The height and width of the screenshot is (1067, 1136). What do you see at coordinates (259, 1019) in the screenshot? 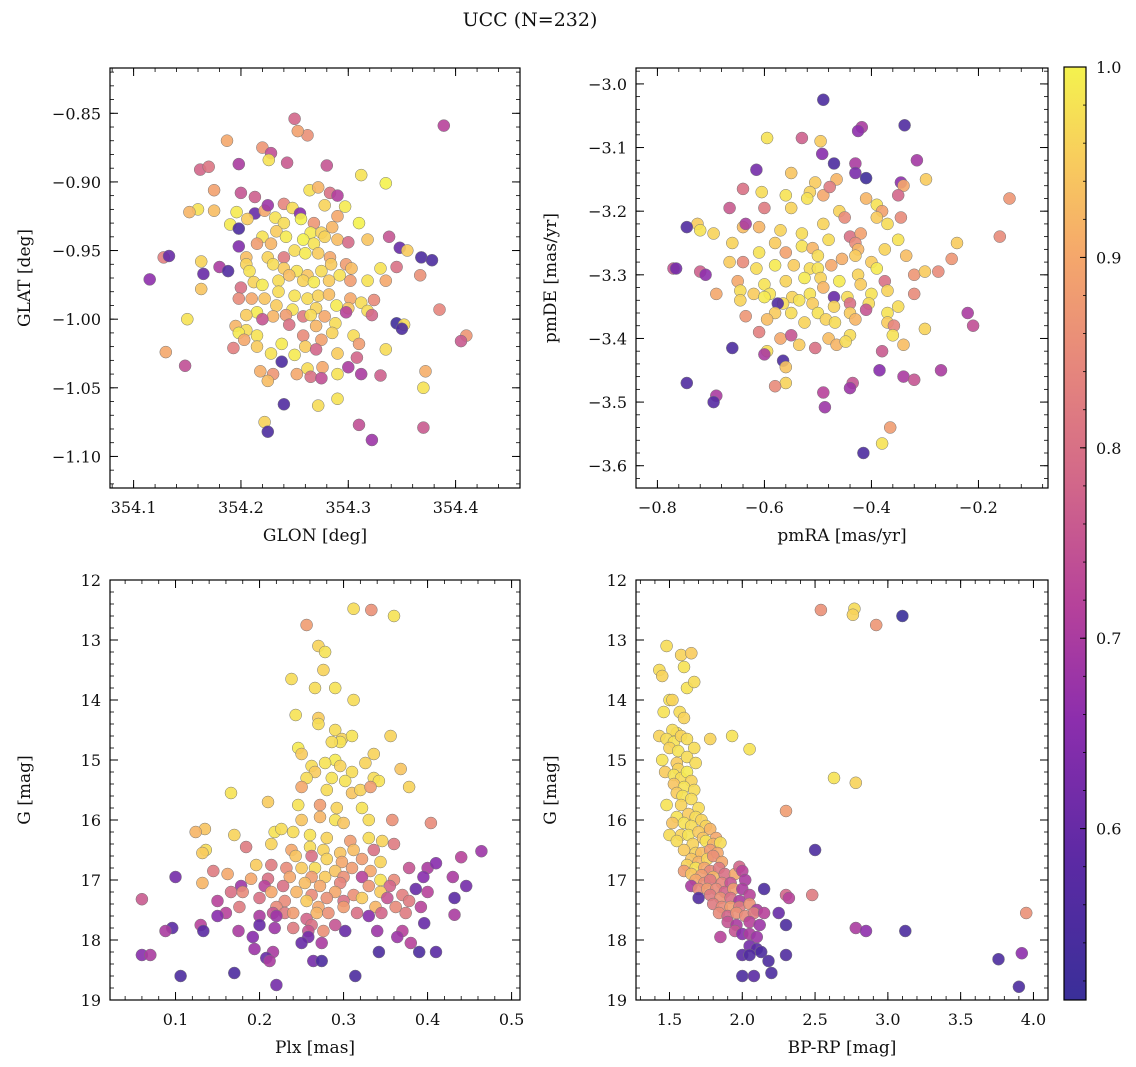
I see `x-tick-label: 0.2` at bounding box center [259, 1019].